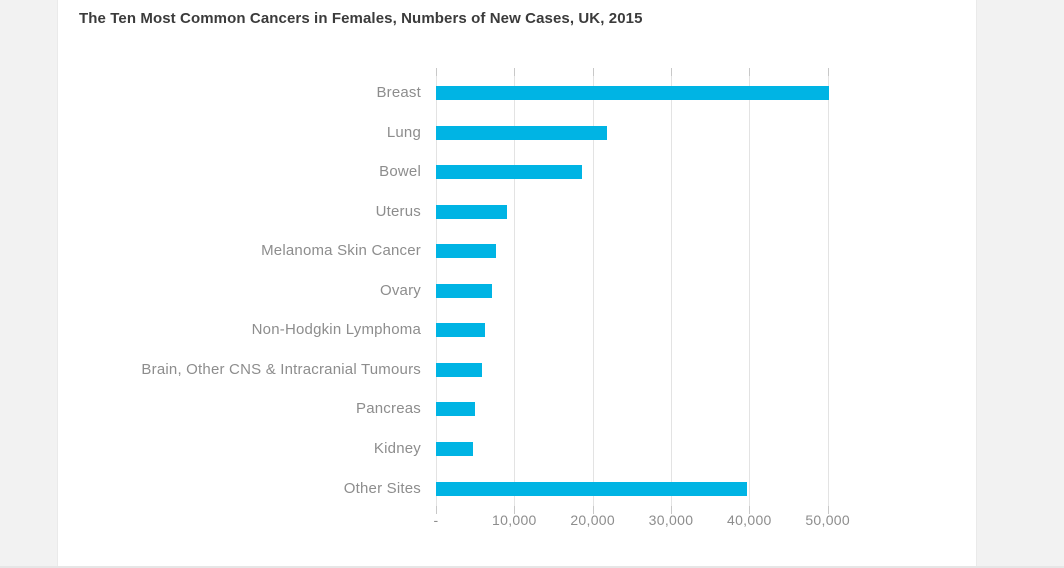 This screenshot has height=568, width=1064. I want to click on category-label: Other Sites, so click(382, 488).